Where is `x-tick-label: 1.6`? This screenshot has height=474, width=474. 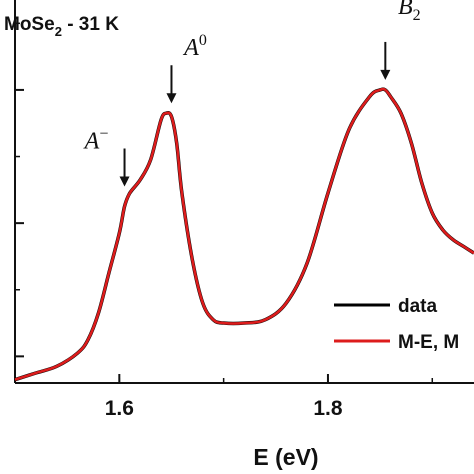 x-tick-label: 1.6 is located at coordinates (119, 408).